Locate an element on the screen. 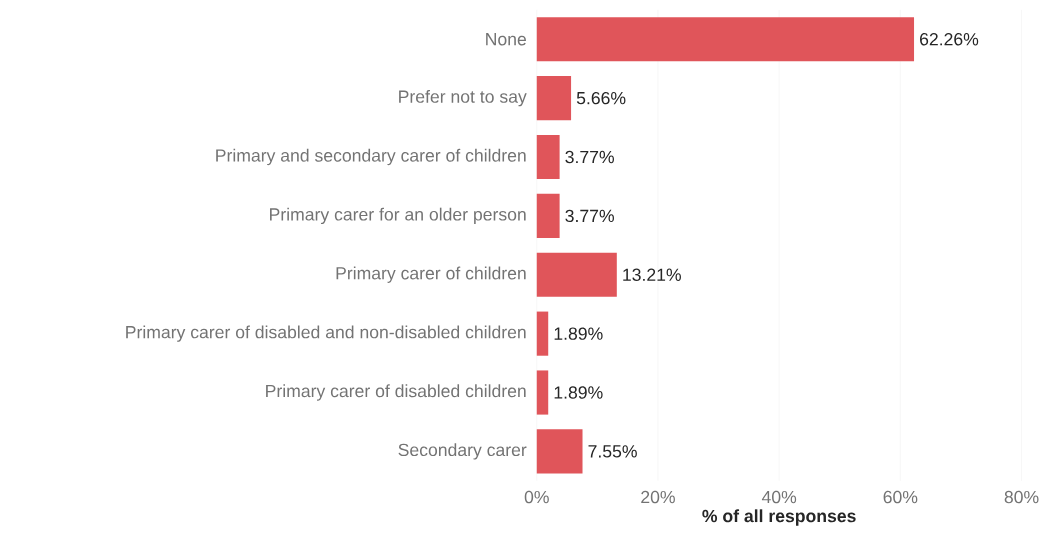 Image resolution: width=1045 pixels, height=551 pixels. y-tick-label: Primary carer of disabled and non-disabled children is located at coordinates (326, 333).